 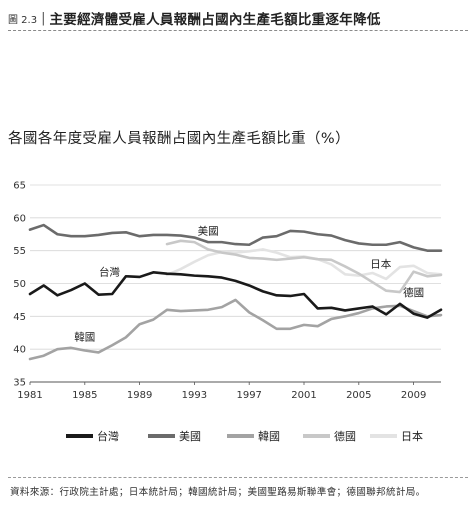 What do you see at coordinates (215, 20) in the screenshot?
I see `figure-title: 主要經濟體受雇人員報酬占國內生產毛額比重逐年降低` at bounding box center [215, 20].